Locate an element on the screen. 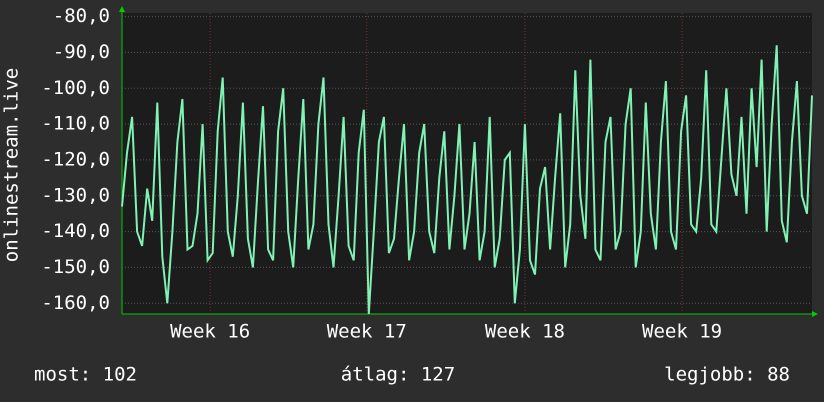 This screenshot has height=402, width=824. x-tick-label: Week 17 is located at coordinates (367, 332).